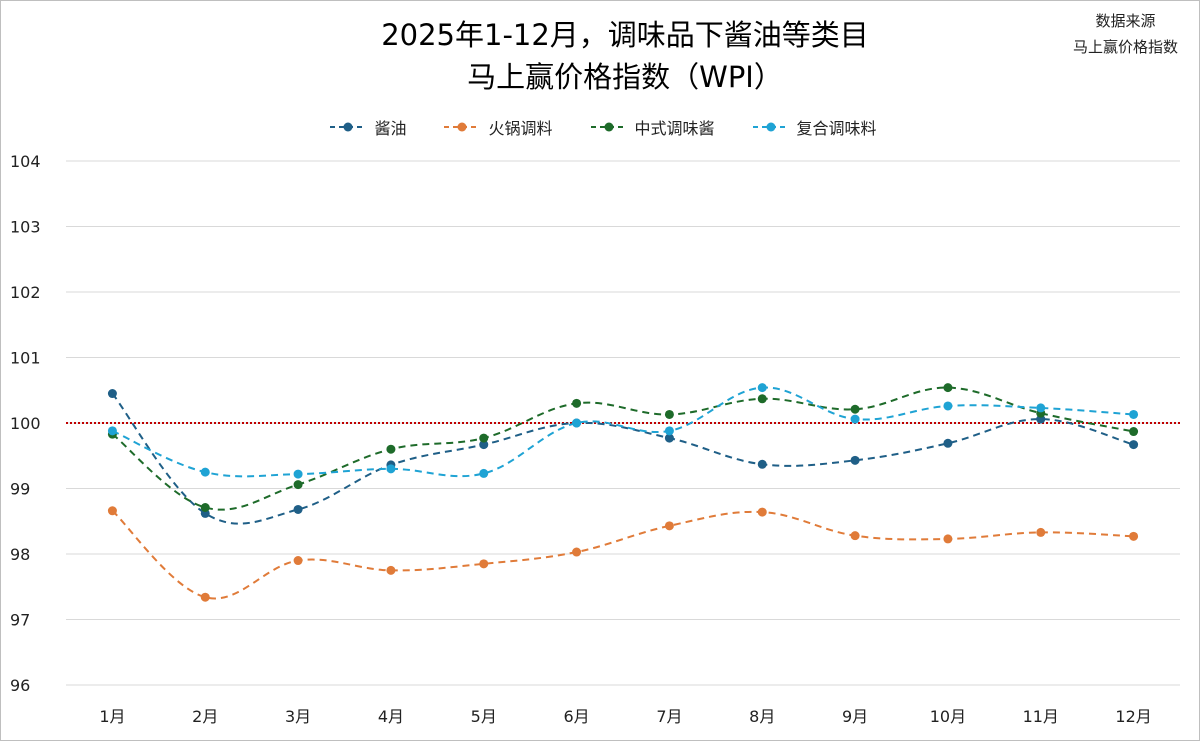 The width and height of the screenshot is (1200, 741). What do you see at coordinates (762, 716) in the screenshot?
I see `x-tick-label: 8月` at bounding box center [762, 716].